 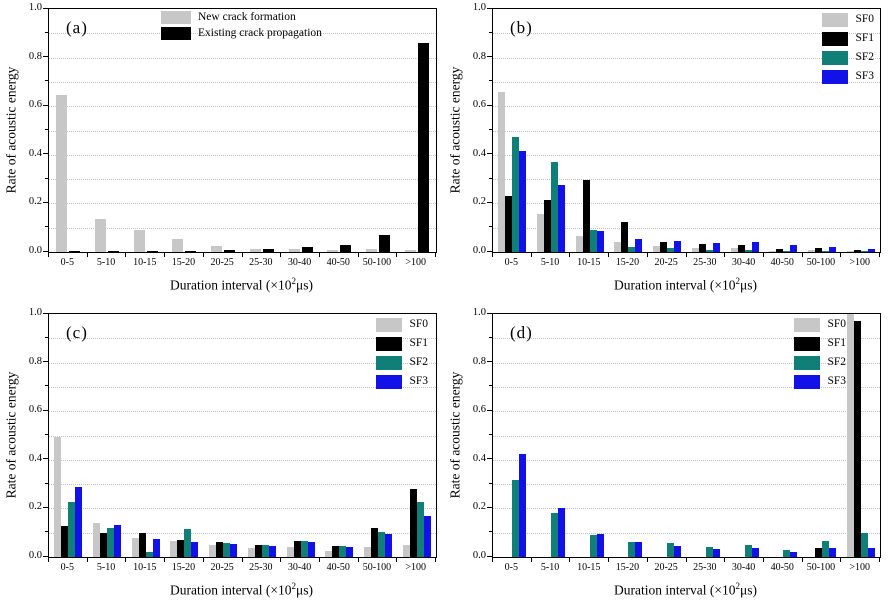 What do you see at coordinates (820, 382) in the screenshot?
I see `legend-item: SF3` at bounding box center [820, 382].